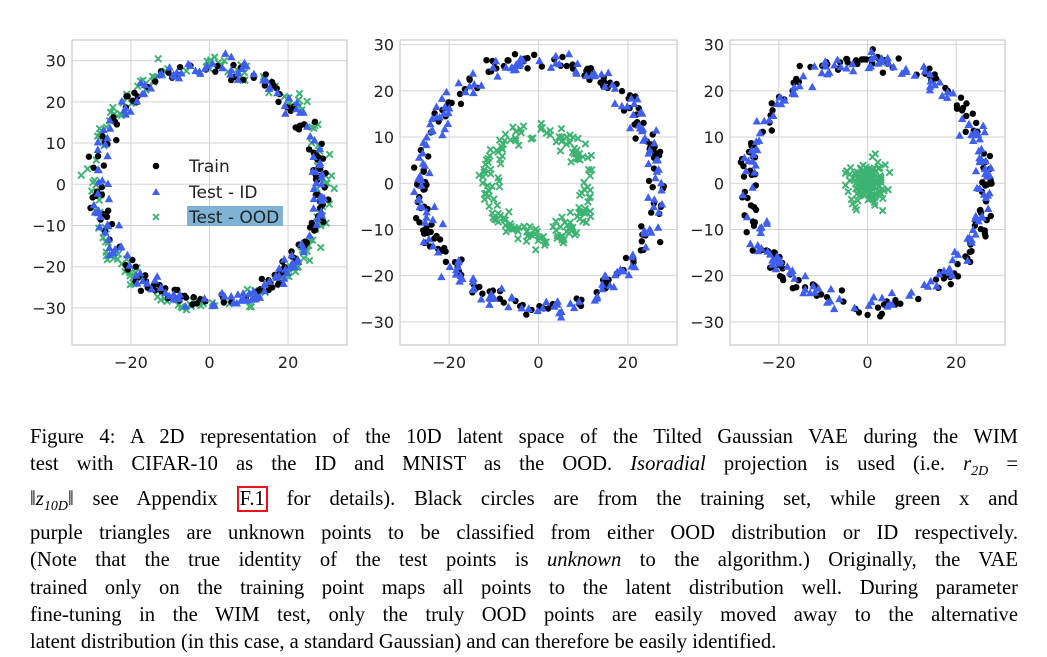  I want to click on y-tick-label: −20, so click(49, 267).